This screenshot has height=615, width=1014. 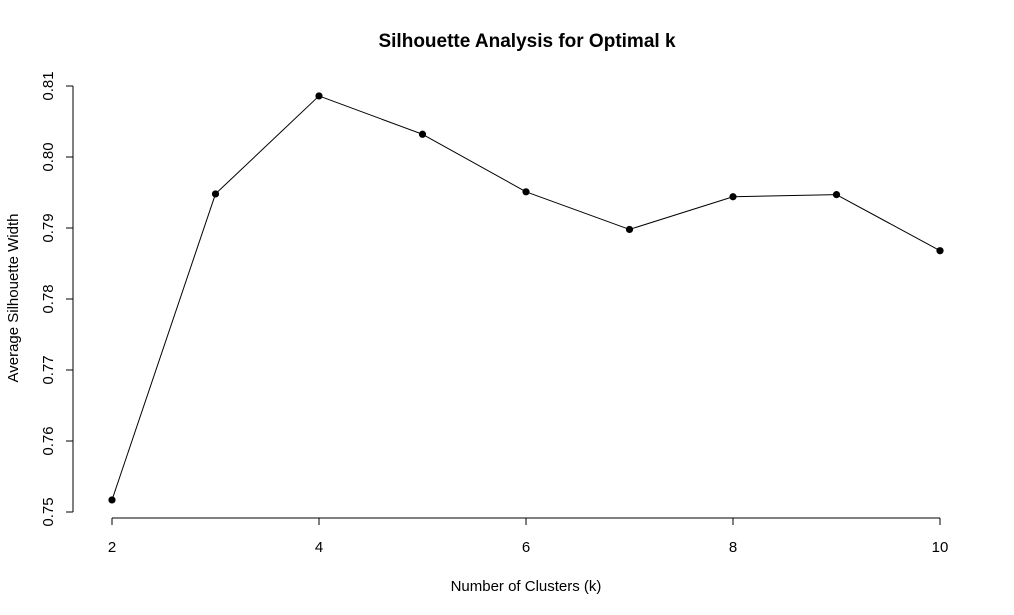 What do you see at coordinates (526, 586) in the screenshot?
I see `x-axis-label: Number of Clusters (k)` at bounding box center [526, 586].